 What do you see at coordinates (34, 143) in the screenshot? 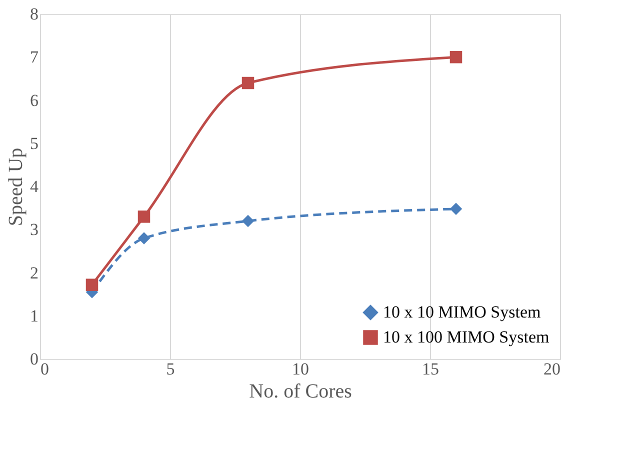
I see `y-tick-label: 5` at bounding box center [34, 143].